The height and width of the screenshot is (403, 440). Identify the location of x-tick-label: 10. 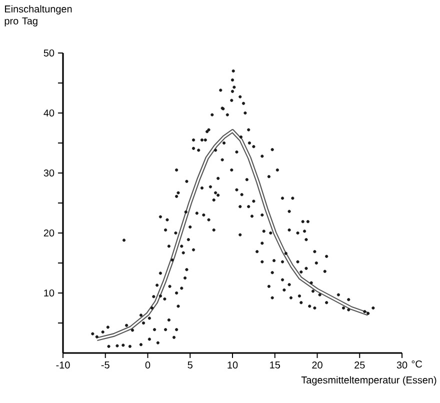
(233, 365).